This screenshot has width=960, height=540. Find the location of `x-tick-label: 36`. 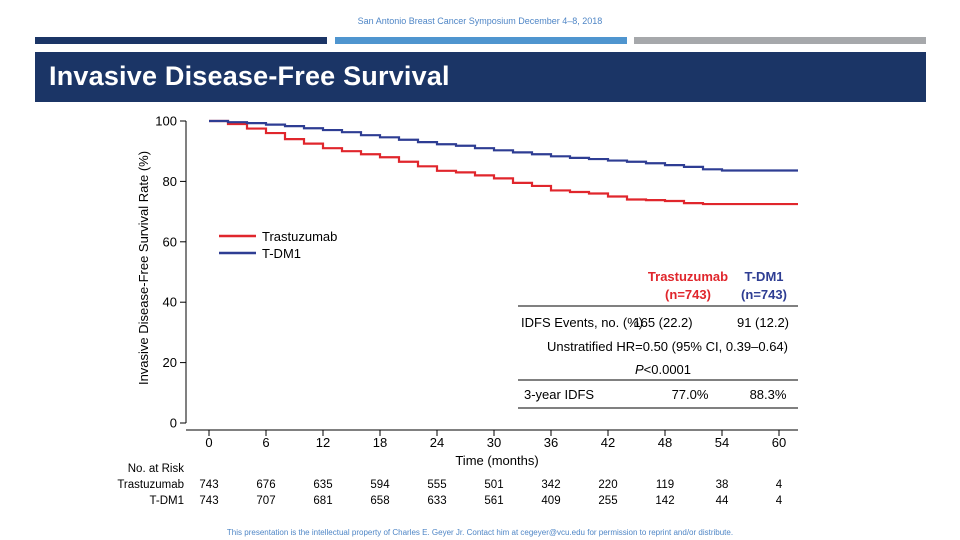

x-tick-label: 36 is located at coordinates (551, 442).